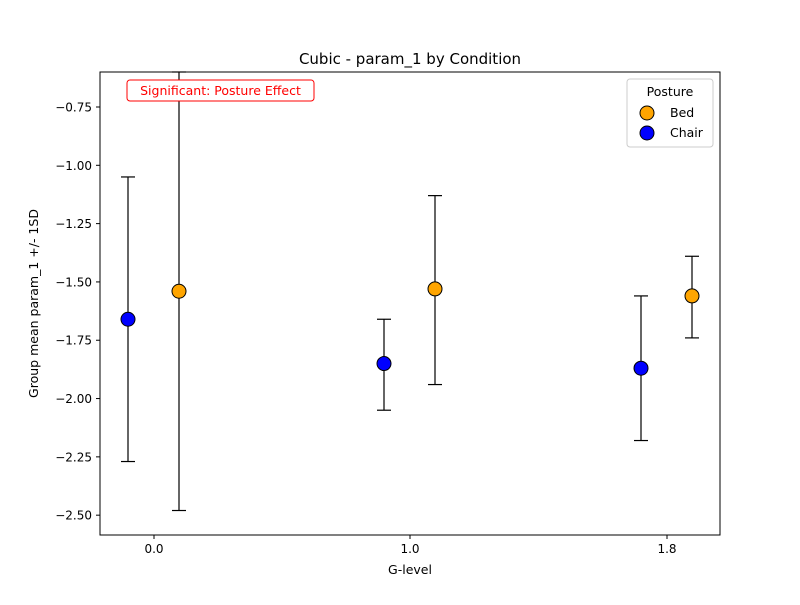 This screenshot has height=605, width=800. What do you see at coordinates (33, 303) in the screenshot?
I see `y-axis-title: Group mean param_1 +/- 1SD` at bounding box center [33, 303].